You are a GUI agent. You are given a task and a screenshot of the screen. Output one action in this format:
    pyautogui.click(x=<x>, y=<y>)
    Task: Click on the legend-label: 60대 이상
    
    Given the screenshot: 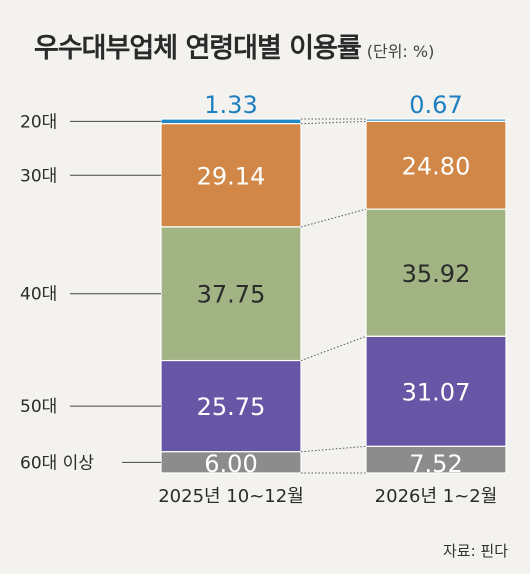 What is the action you would take?
    pyautogui.click(x=57, y=463)
    